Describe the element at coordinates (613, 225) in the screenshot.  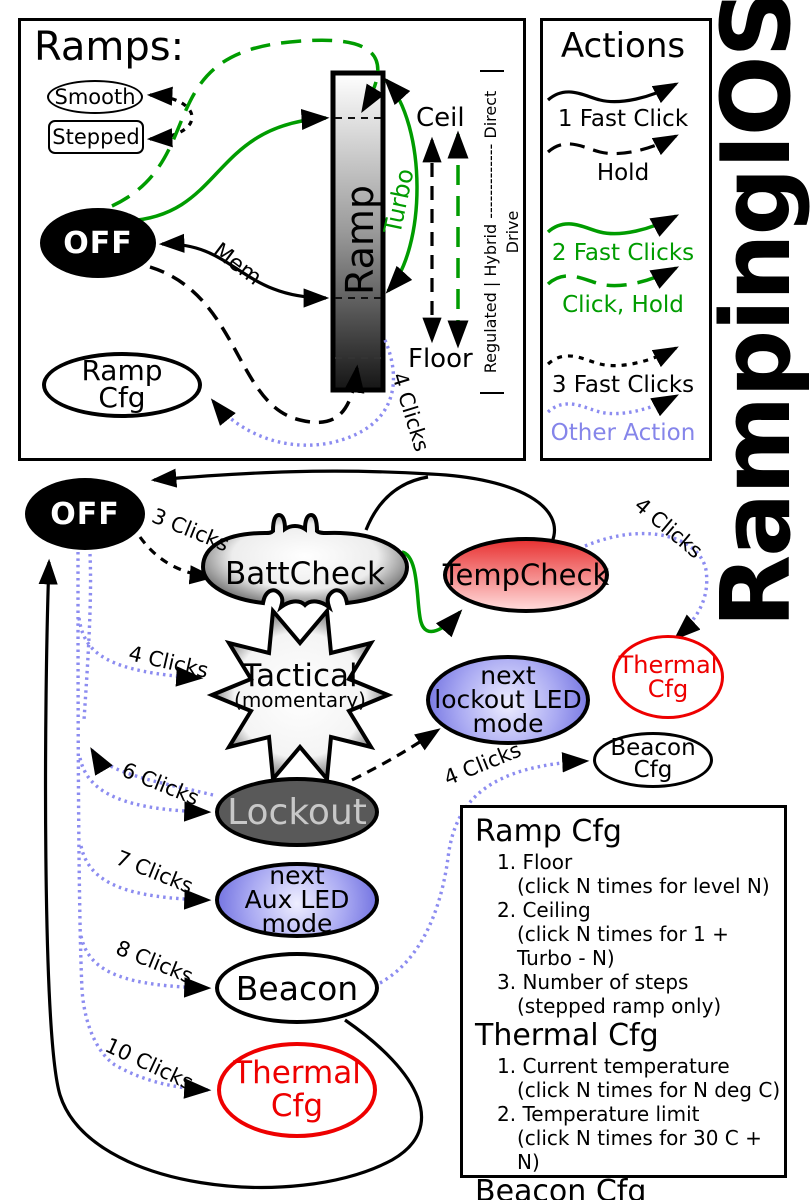
I see `legend-2fastclicks-arrow` at that location.